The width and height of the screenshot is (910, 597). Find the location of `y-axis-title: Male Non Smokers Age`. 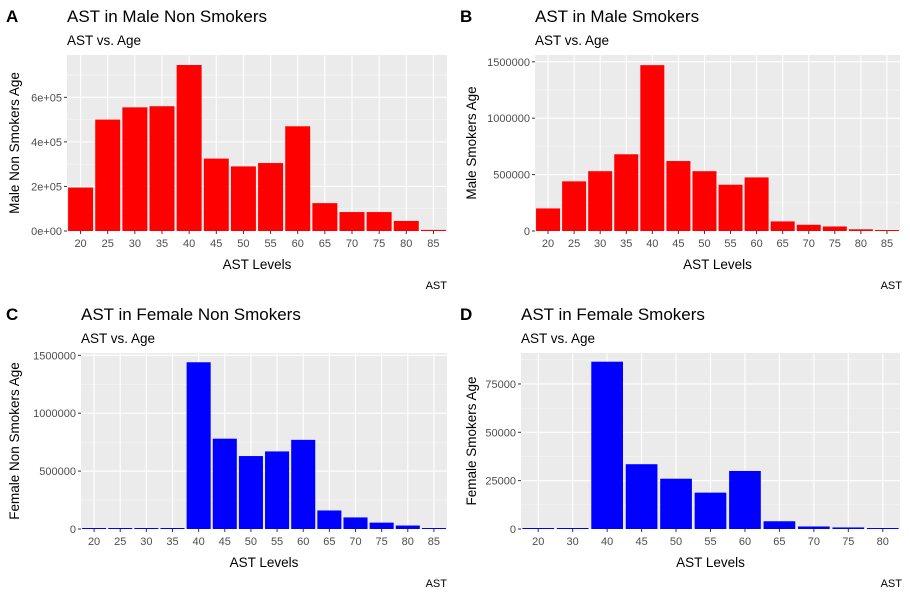

y-axis-title: Male Non Smokers Age is located at coordinates (14, 143).